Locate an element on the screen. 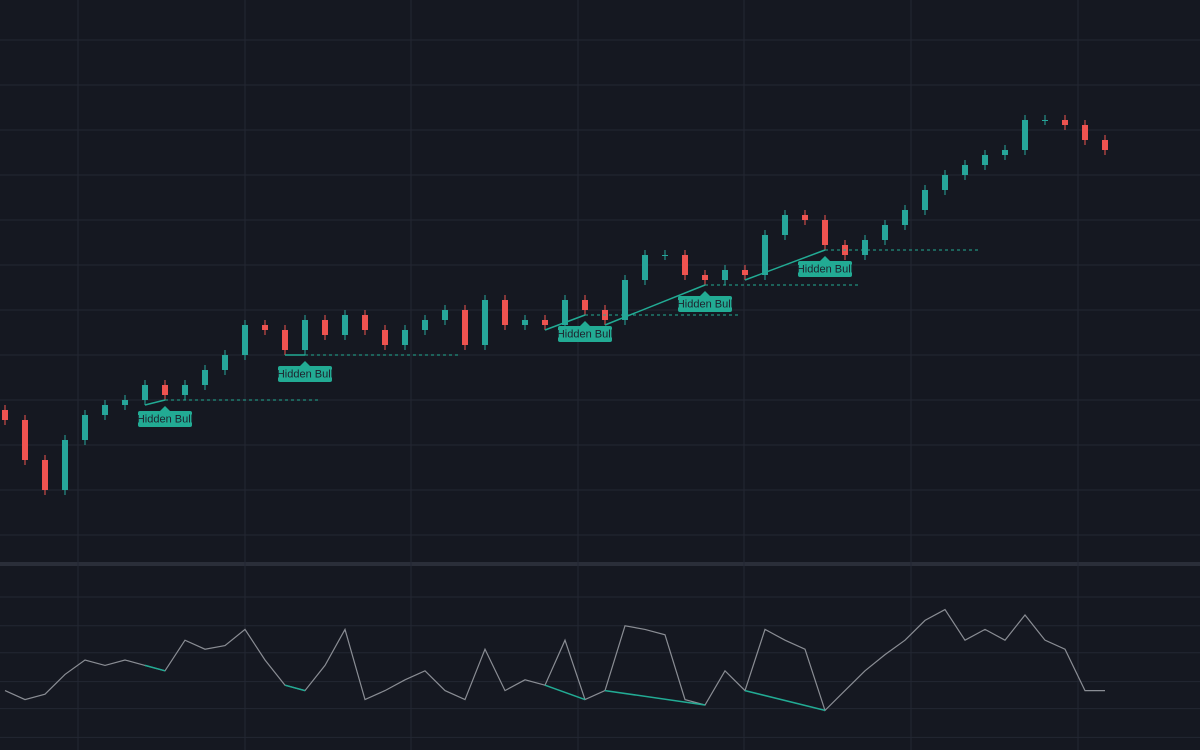 The height and width of the screenshot is (750, 1200). pane-separator is located at coordinates (600, 564).